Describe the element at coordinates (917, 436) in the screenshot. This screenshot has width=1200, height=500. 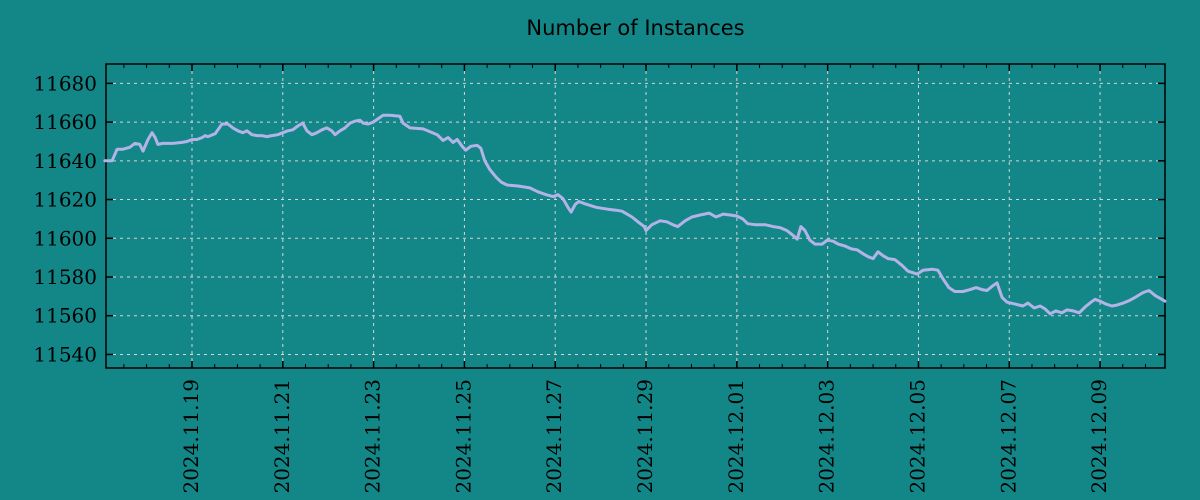
I see `x-tick-label: 2024.12.05` at that location.